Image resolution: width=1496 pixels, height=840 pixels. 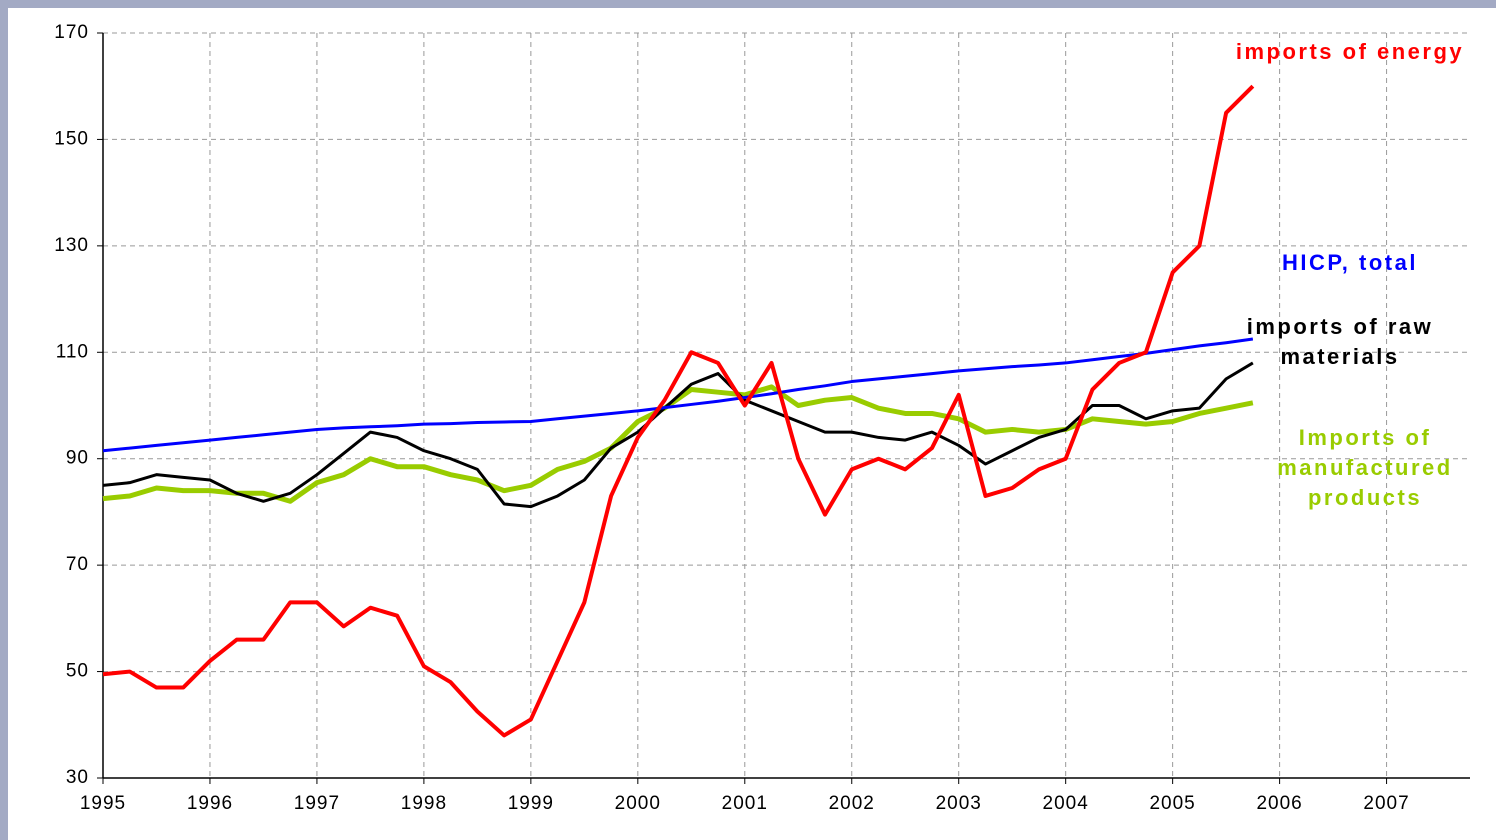 I want to click on y-tick-label: 130, so click(x=71, y=245).